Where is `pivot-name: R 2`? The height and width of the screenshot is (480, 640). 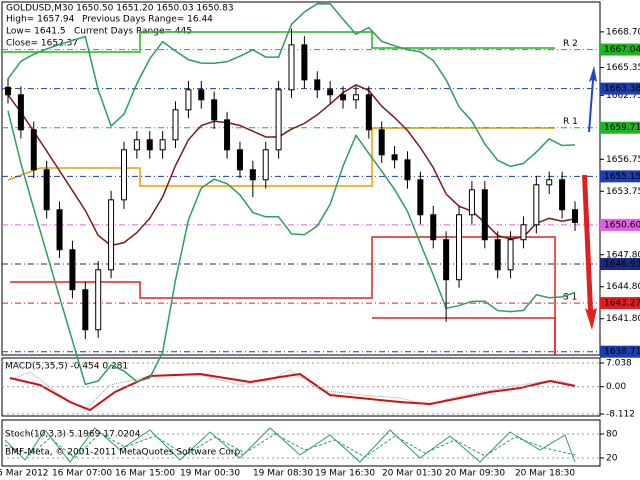 pivot-name: R 2 is located at coordinates (570, 44).